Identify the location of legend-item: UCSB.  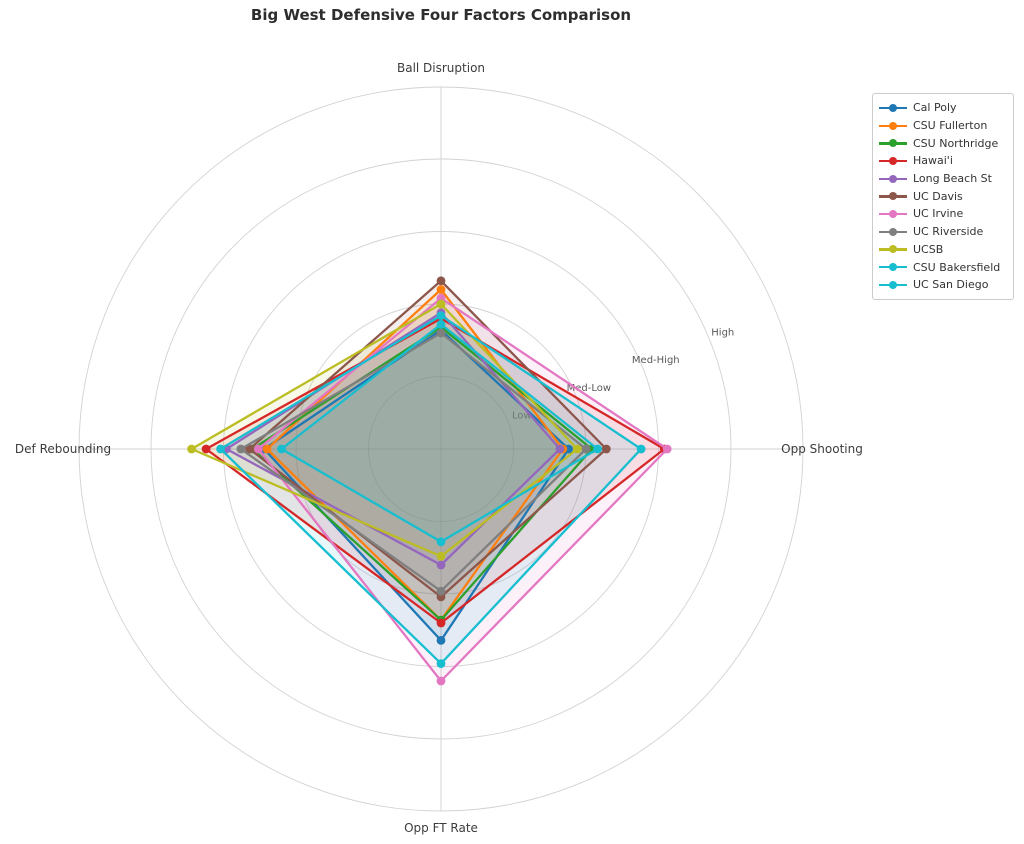
(943, 250).